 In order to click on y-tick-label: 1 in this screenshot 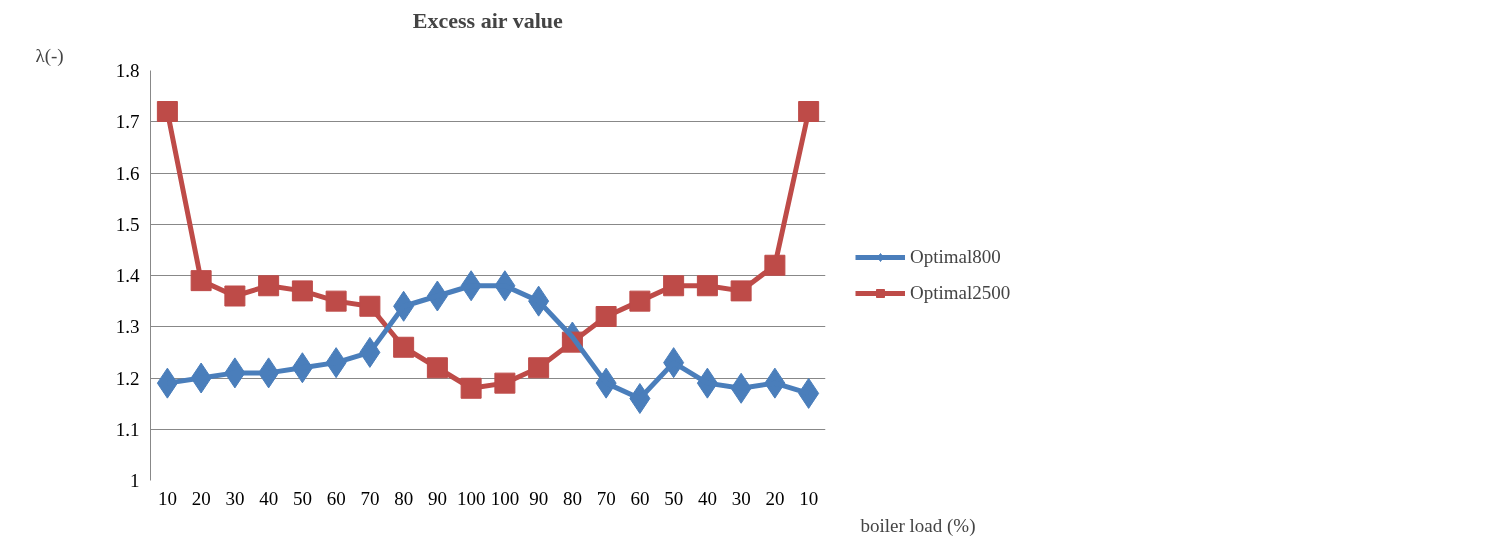, I will do `click(135, 480)`.